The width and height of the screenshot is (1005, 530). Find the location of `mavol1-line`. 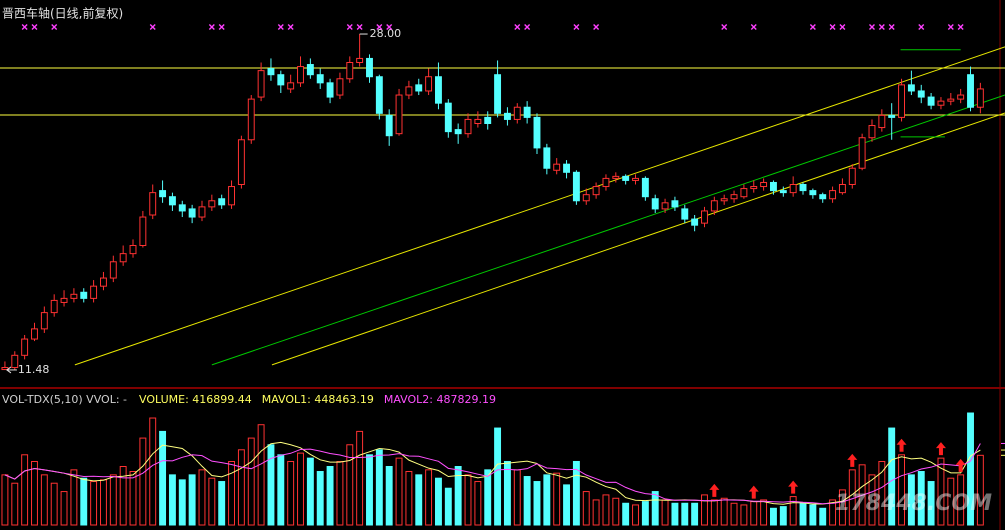

mavol1-line is located at coordinates (492, 473).